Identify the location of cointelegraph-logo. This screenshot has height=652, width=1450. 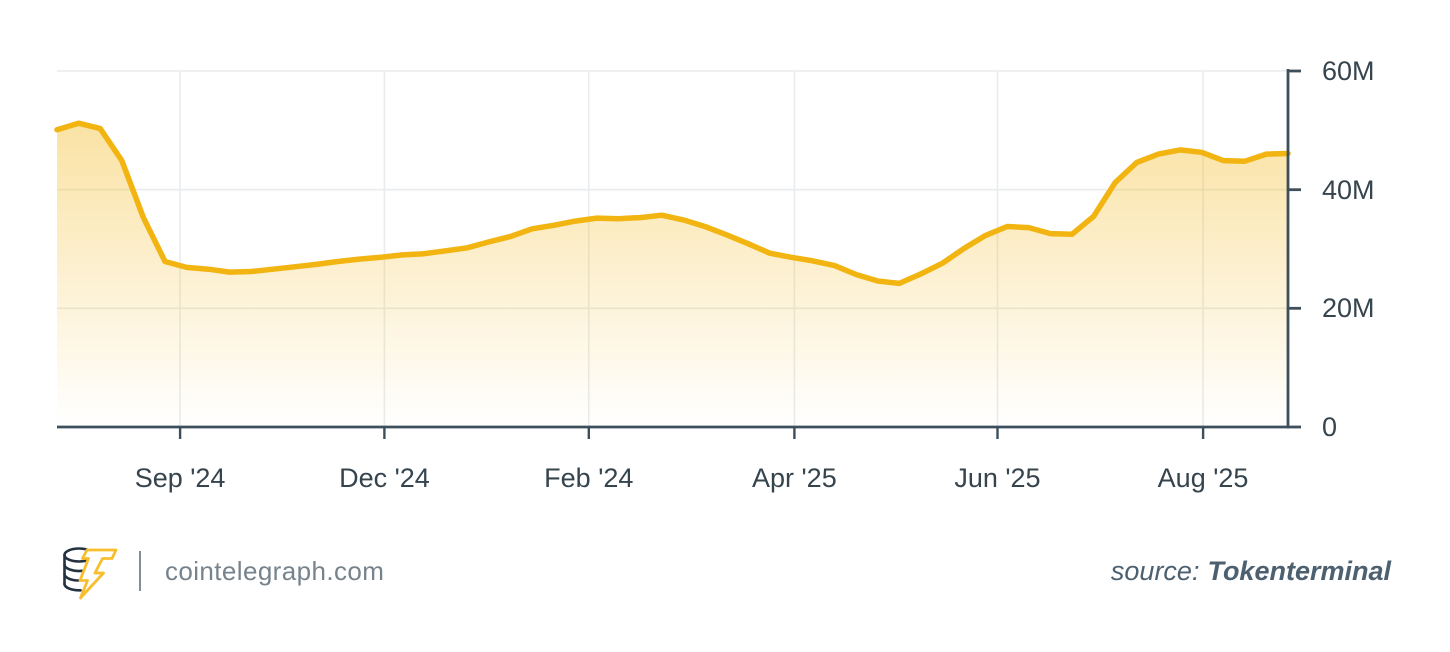
(90, 573).